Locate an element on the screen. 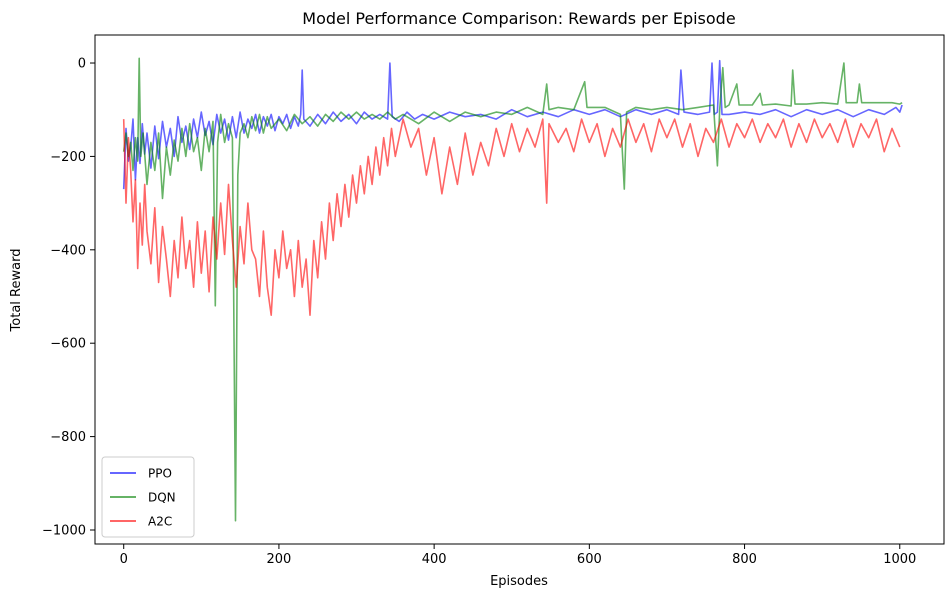 The image size is (952, 601). x-tick-label: 200 is located at coordinates (279, 559).